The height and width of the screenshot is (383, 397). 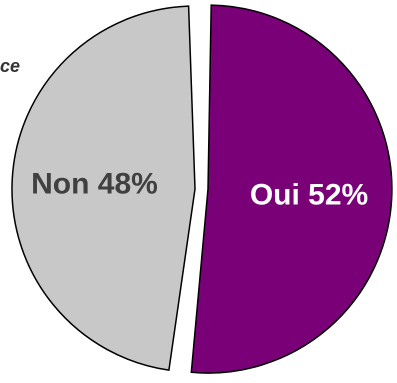 What do you see at coordinates (94, 184) in the screenshot?
I see `slice-label-non: Non 48%` at bounding box center [94, 184].